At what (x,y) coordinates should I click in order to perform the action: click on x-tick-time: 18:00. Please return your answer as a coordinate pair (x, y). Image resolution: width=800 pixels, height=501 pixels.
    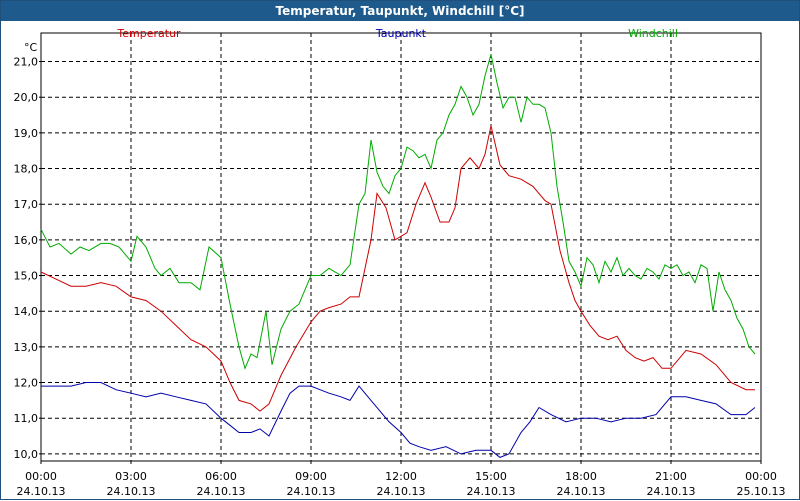
    Looking at the image, I should click on (581, 476).